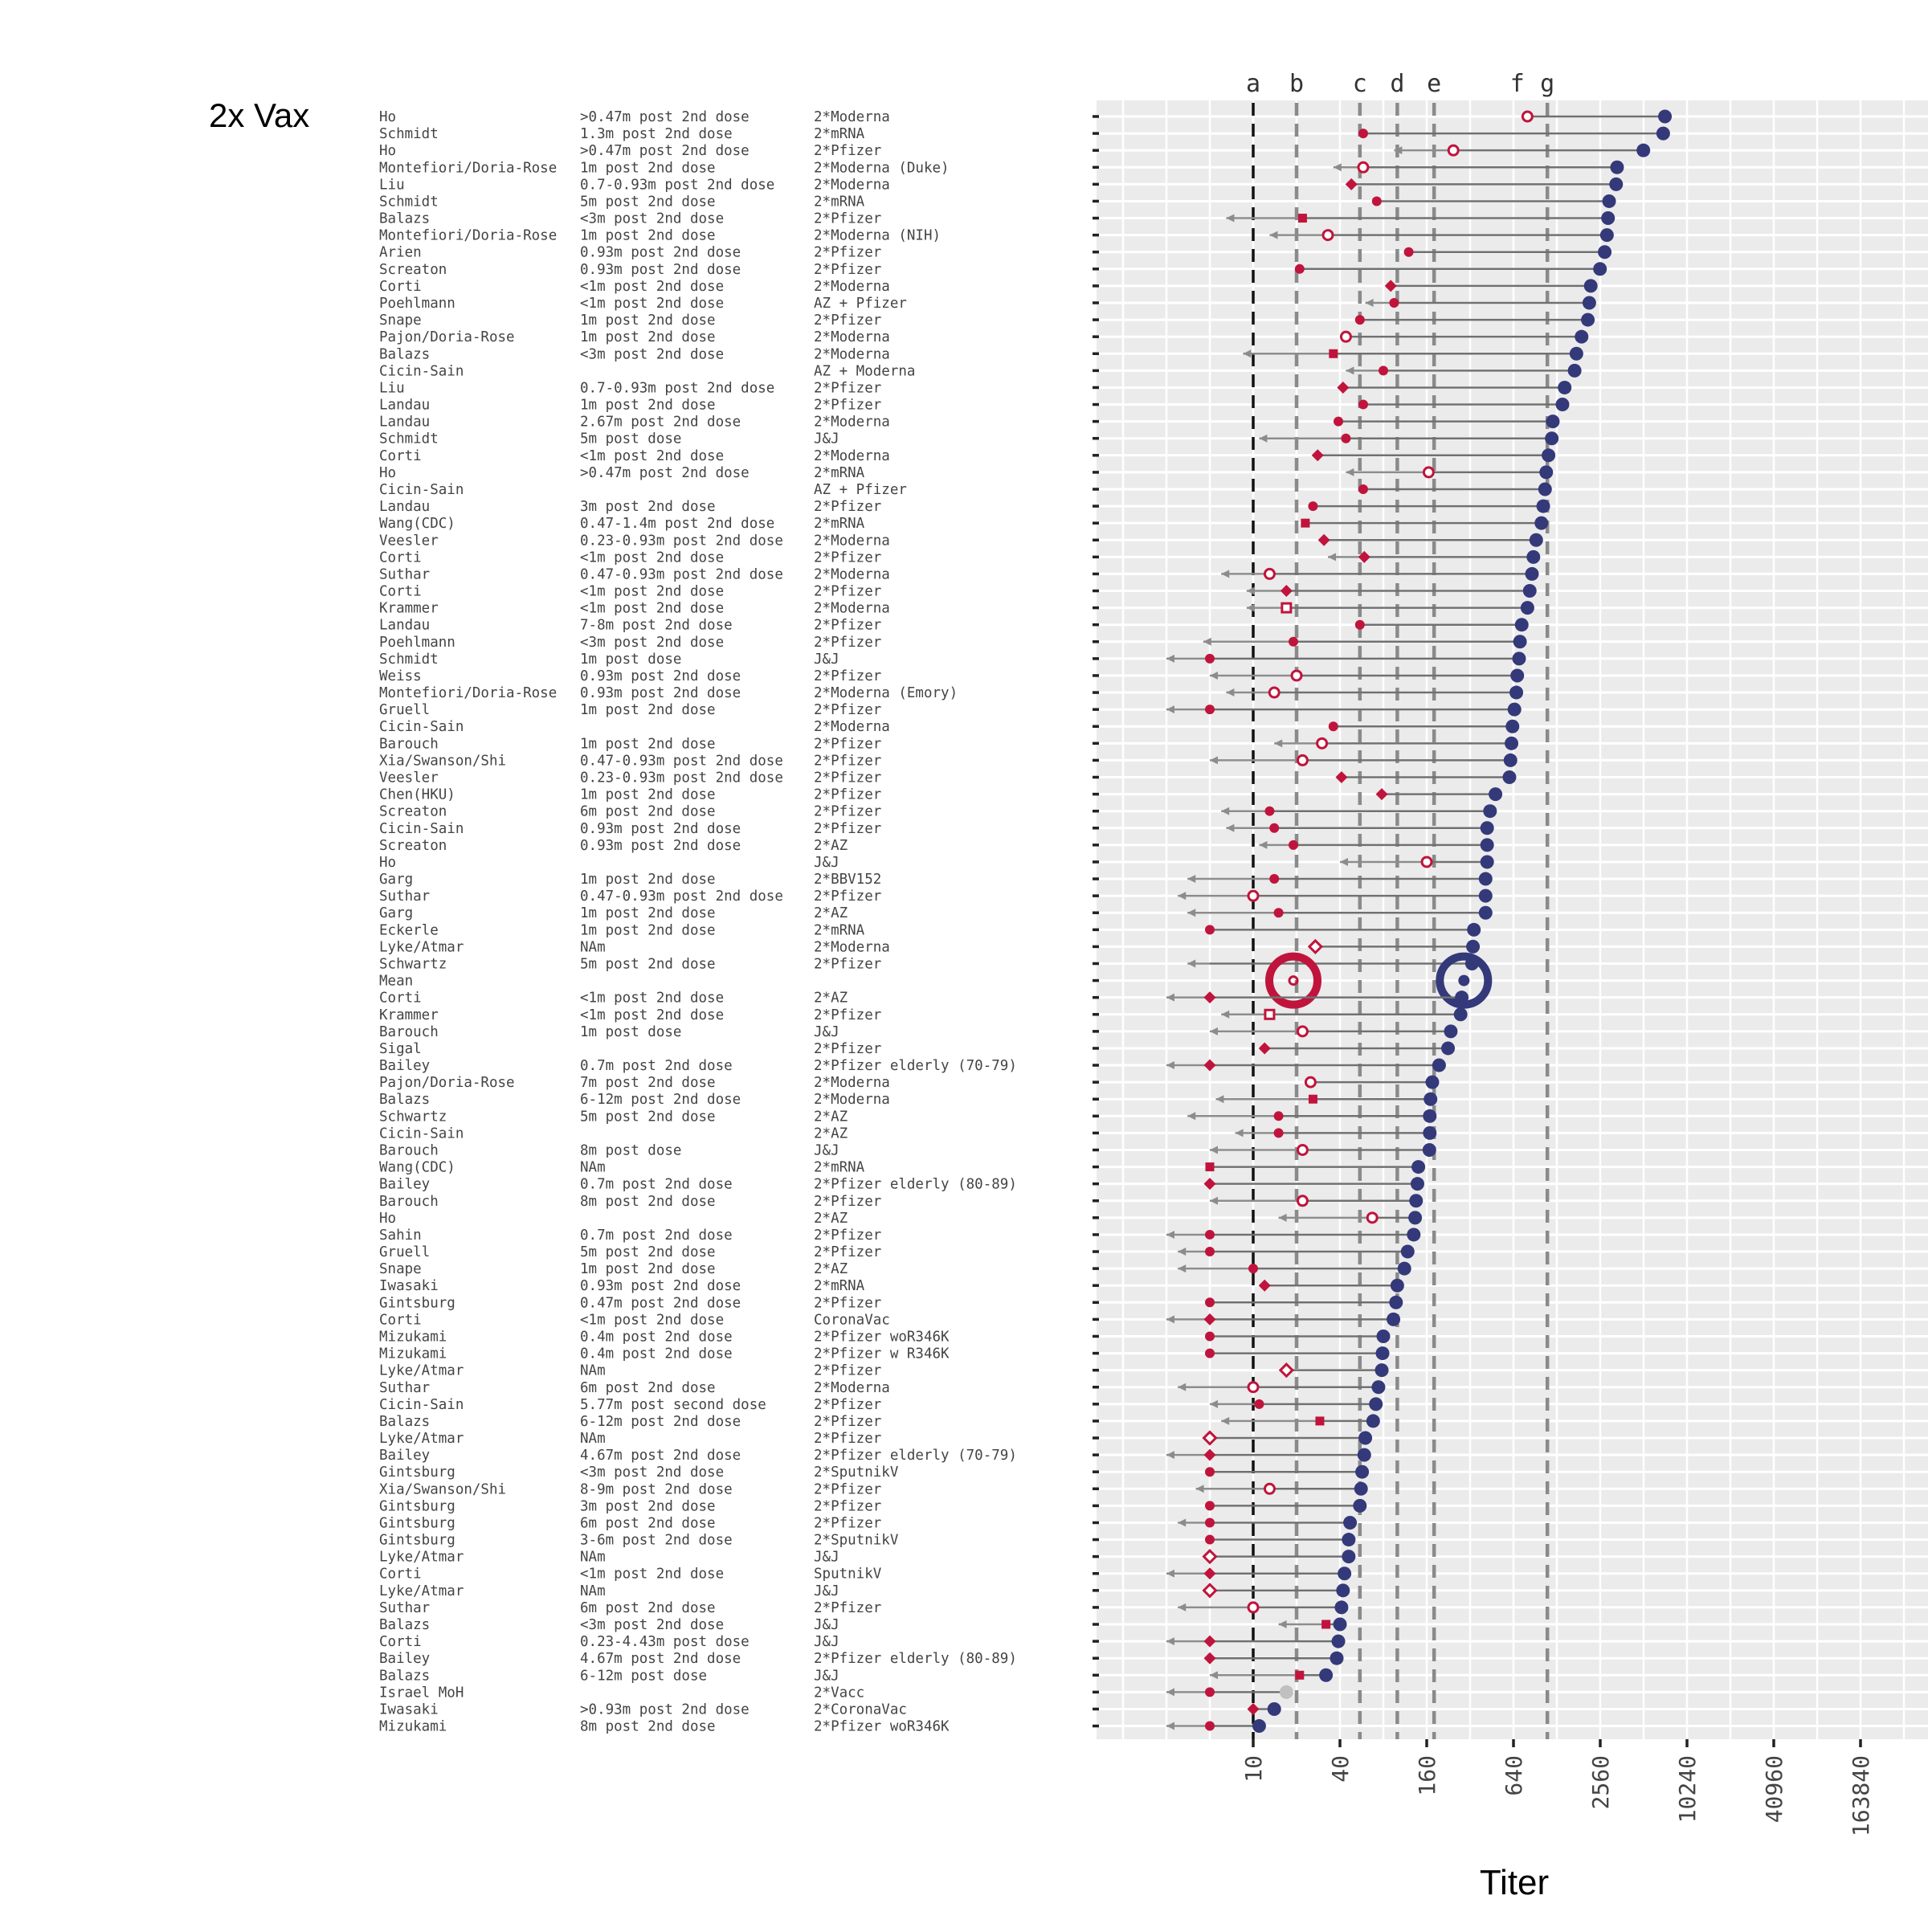 Image resolution: width=1928 pixels, height=1932 pixels. I want to click on row-timing-label: 8-9m post 2nd dose, so click(656, 1489).